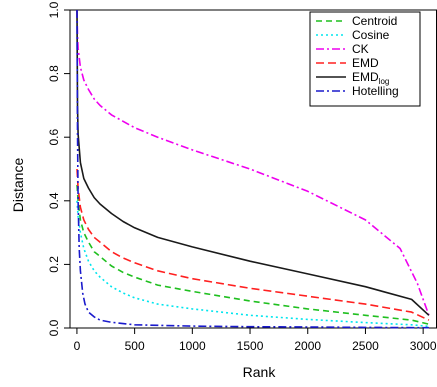 Image resolution: width=437 pixels, height=387 pixels. I want to click on legend-label-cosine: Cosine, so click(371, 35).